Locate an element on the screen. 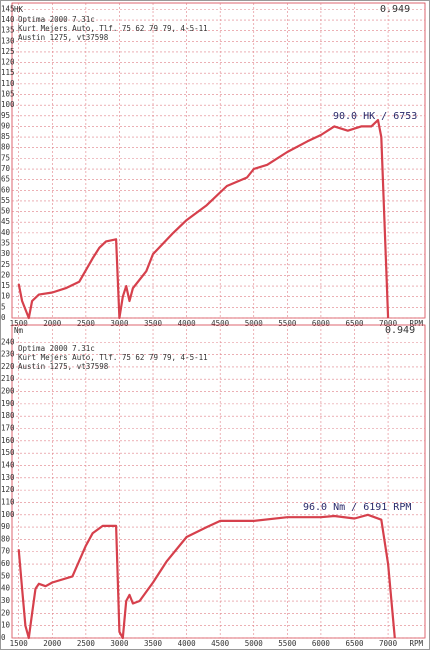 This screenshot has width=430, height=650. y-tick-label: 220 is located at coordinates (8, 366).